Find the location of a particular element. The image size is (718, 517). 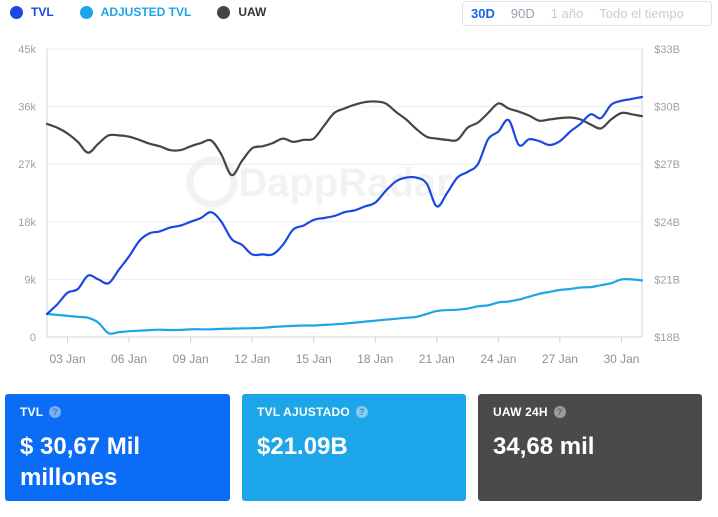

series-line-uaw is located at coordinates (344, 138).